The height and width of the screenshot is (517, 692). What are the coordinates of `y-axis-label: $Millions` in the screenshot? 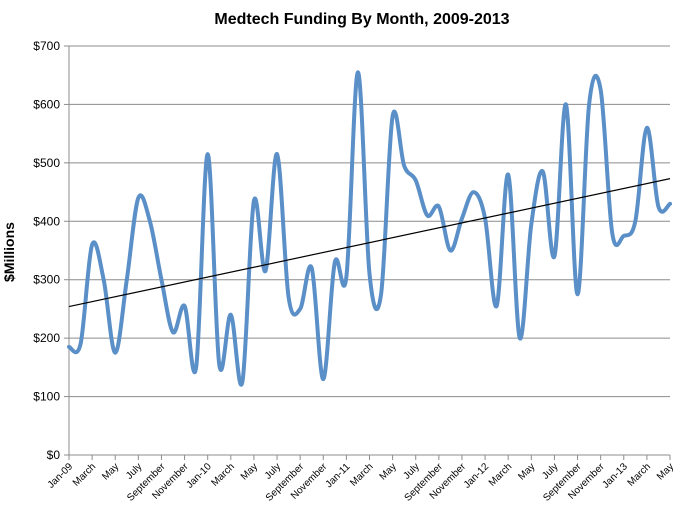 It's located at (9, 252).